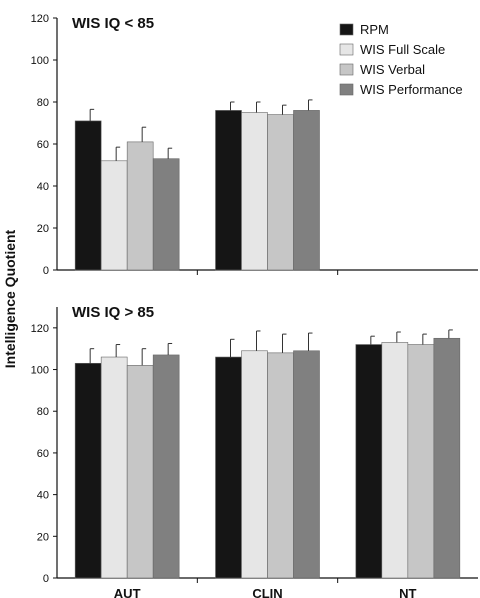 This screenshot has height=598, width=480. Describe the element at coordinates (369, 461) in the screenshot. I see `bar-rpm-nt` at that location.